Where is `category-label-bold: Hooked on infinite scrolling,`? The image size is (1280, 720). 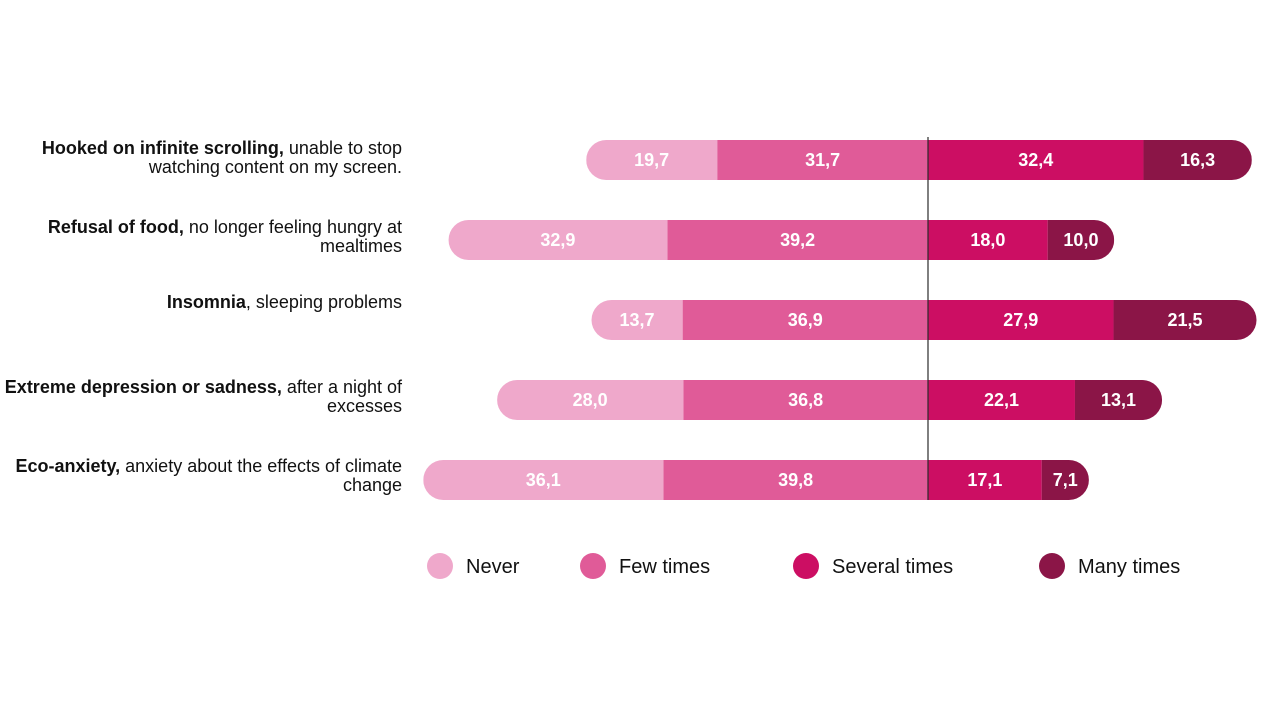 category-label-bold: Hooked on infinite scrolling, is located at coordinates (162, 148).